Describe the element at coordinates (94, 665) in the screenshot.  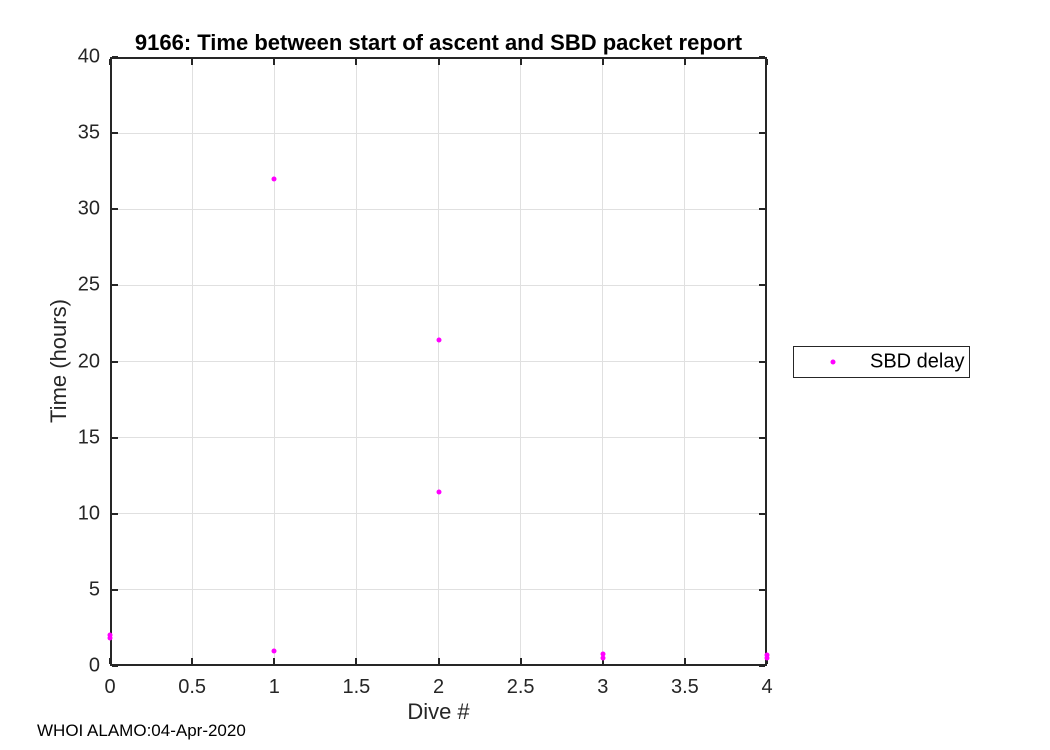
I see `y-tick-label: 0` at that location.